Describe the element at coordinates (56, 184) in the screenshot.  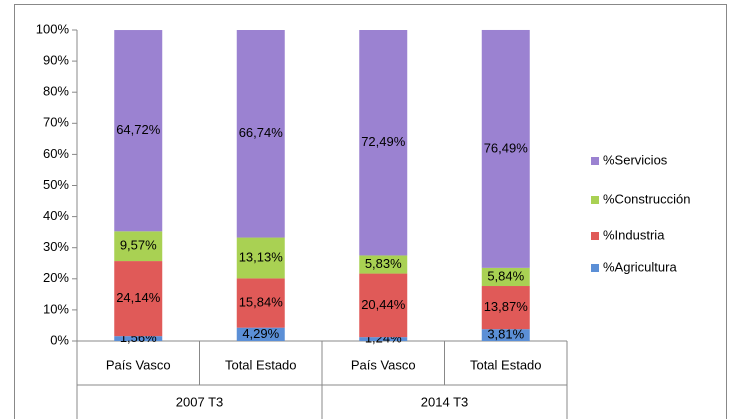
I see `y-tick-label: 50%` at that location.